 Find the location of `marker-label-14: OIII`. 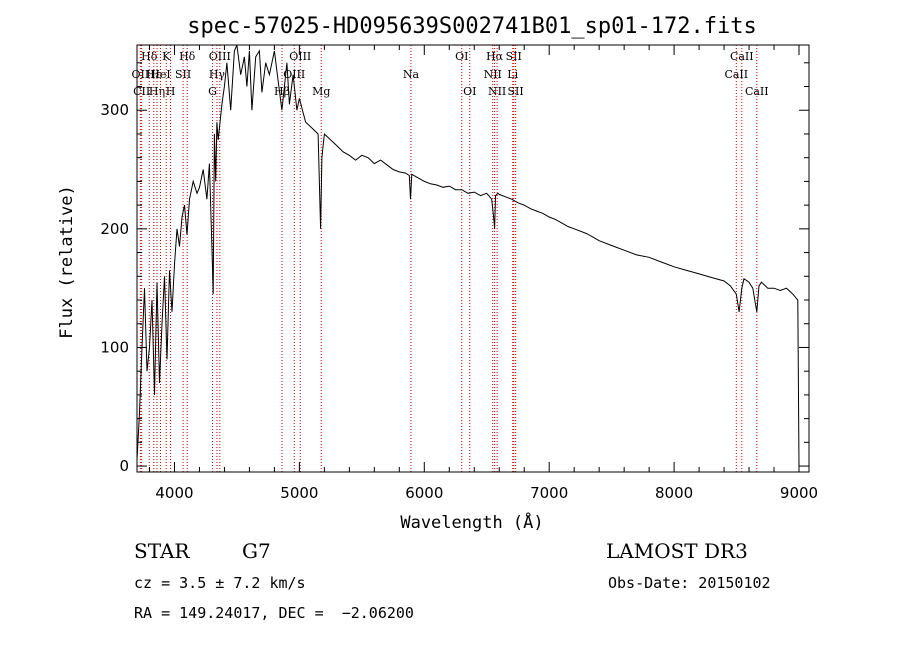

marker-label-14: OIII is located at coordinates (294, 74).